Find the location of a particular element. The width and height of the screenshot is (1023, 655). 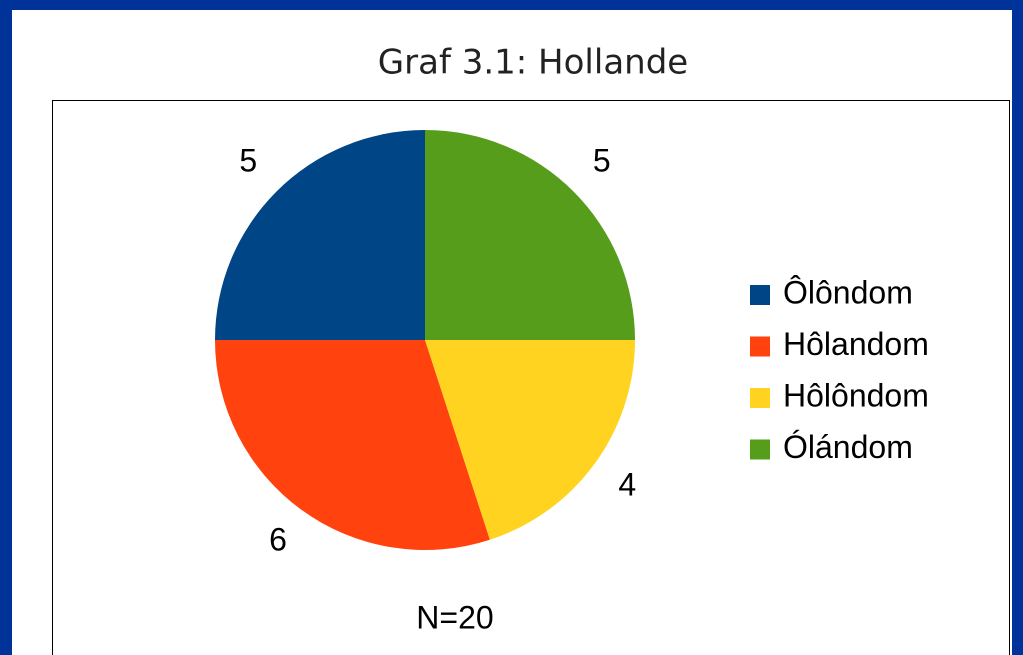

legend-label: Ólándom is located at coordinates (848, 447).